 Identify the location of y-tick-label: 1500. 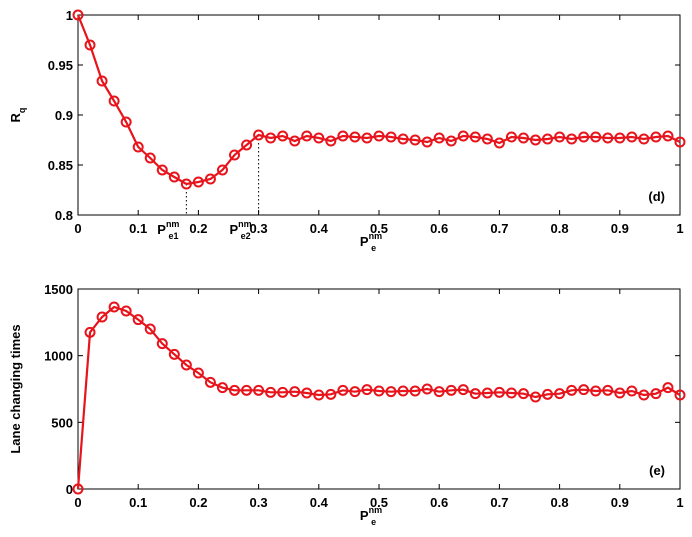
(58, 289).